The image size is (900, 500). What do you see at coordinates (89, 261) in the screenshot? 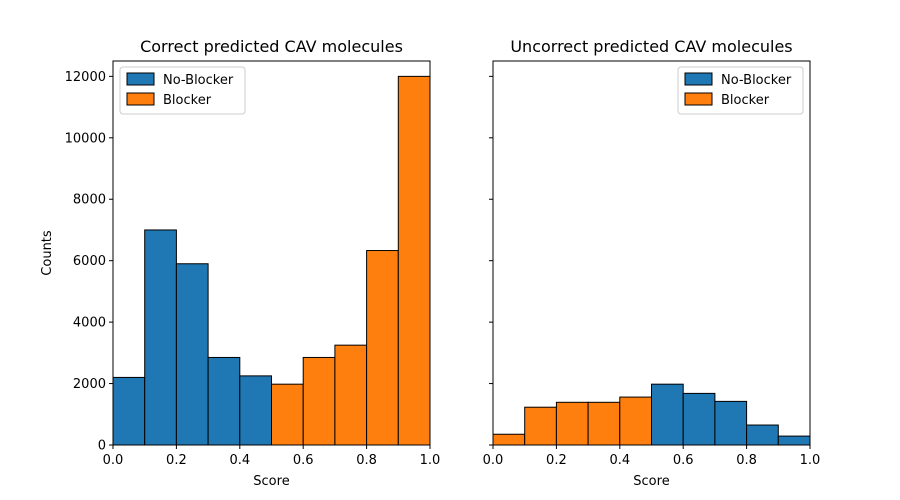
I see `y-tick-label: 6000` at bounding box center [89, 261].